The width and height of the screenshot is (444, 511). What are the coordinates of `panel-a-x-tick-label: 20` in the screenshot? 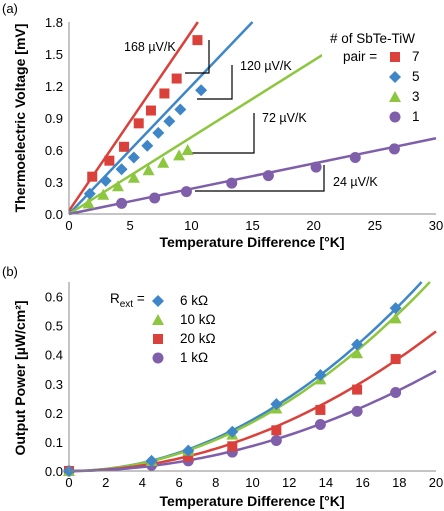 It's located at (313, 225).